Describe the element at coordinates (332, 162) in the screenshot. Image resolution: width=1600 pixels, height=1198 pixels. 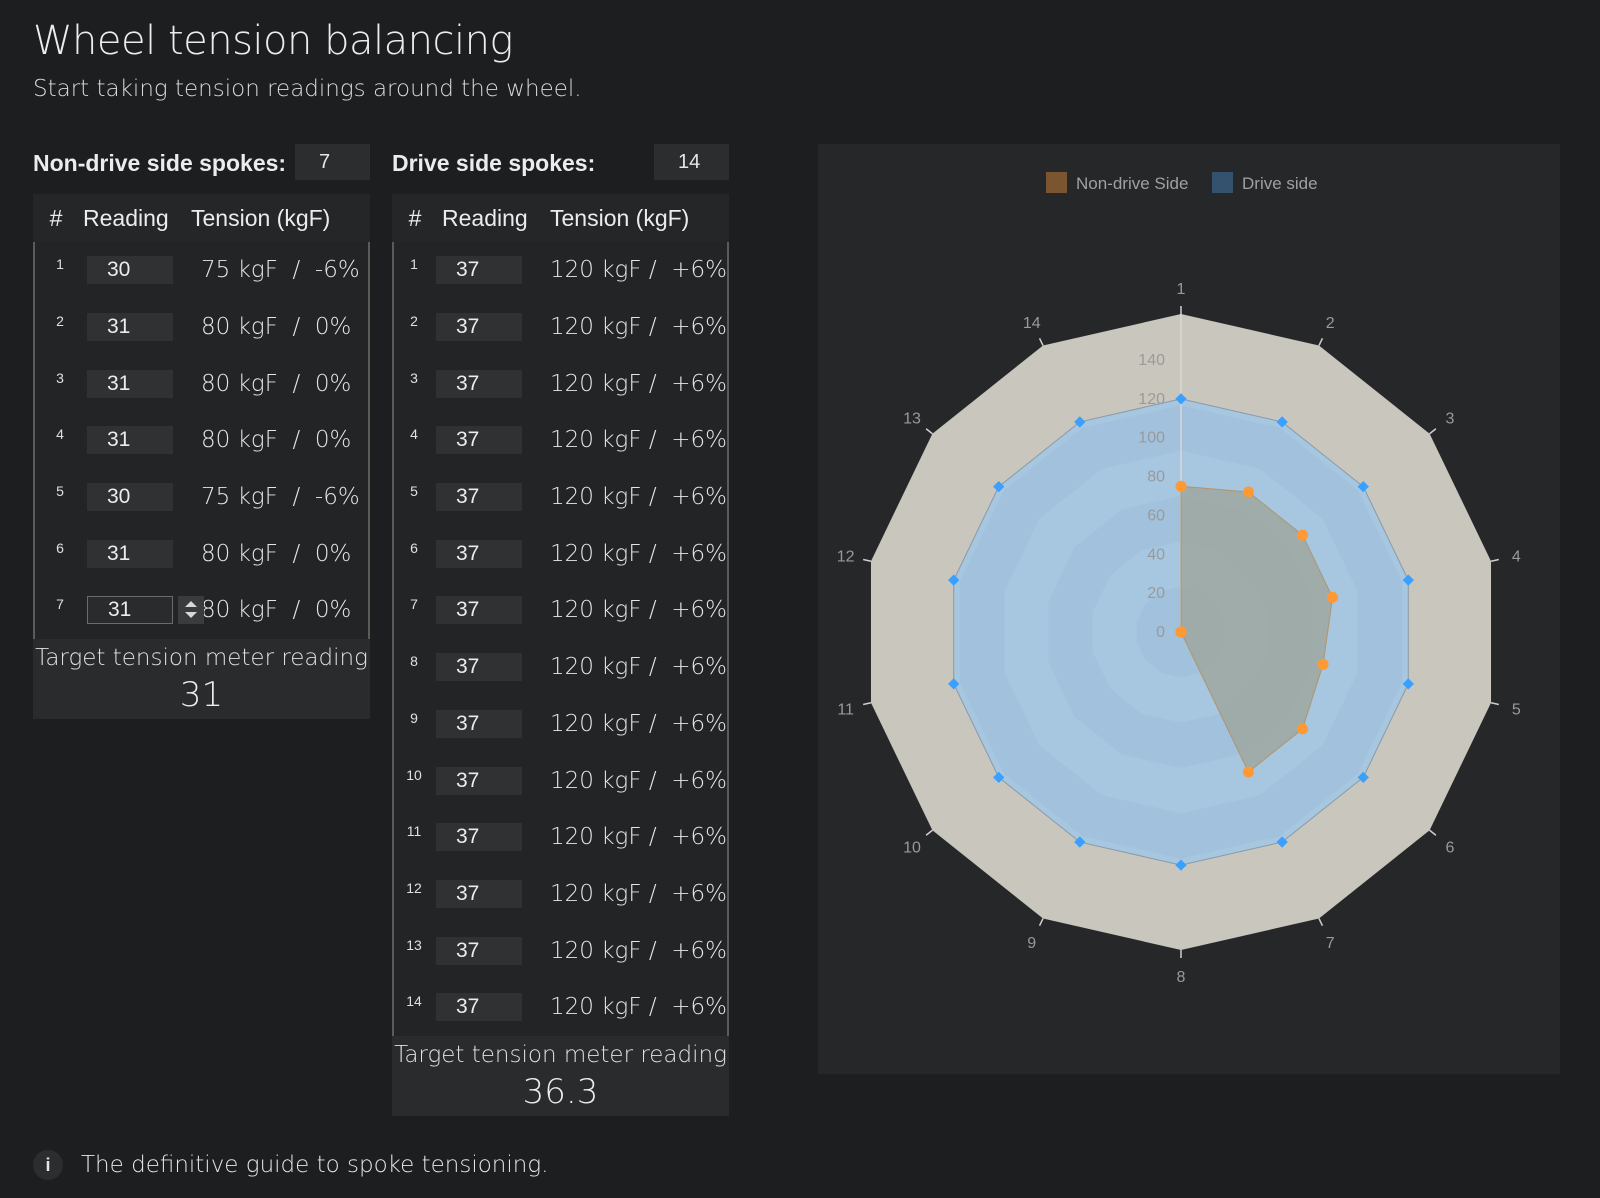
I see `non-drive-count-input` at that location.